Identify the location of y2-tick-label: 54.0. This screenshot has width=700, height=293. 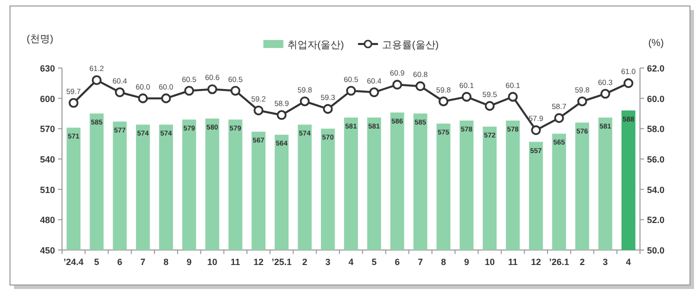
(656, 189).